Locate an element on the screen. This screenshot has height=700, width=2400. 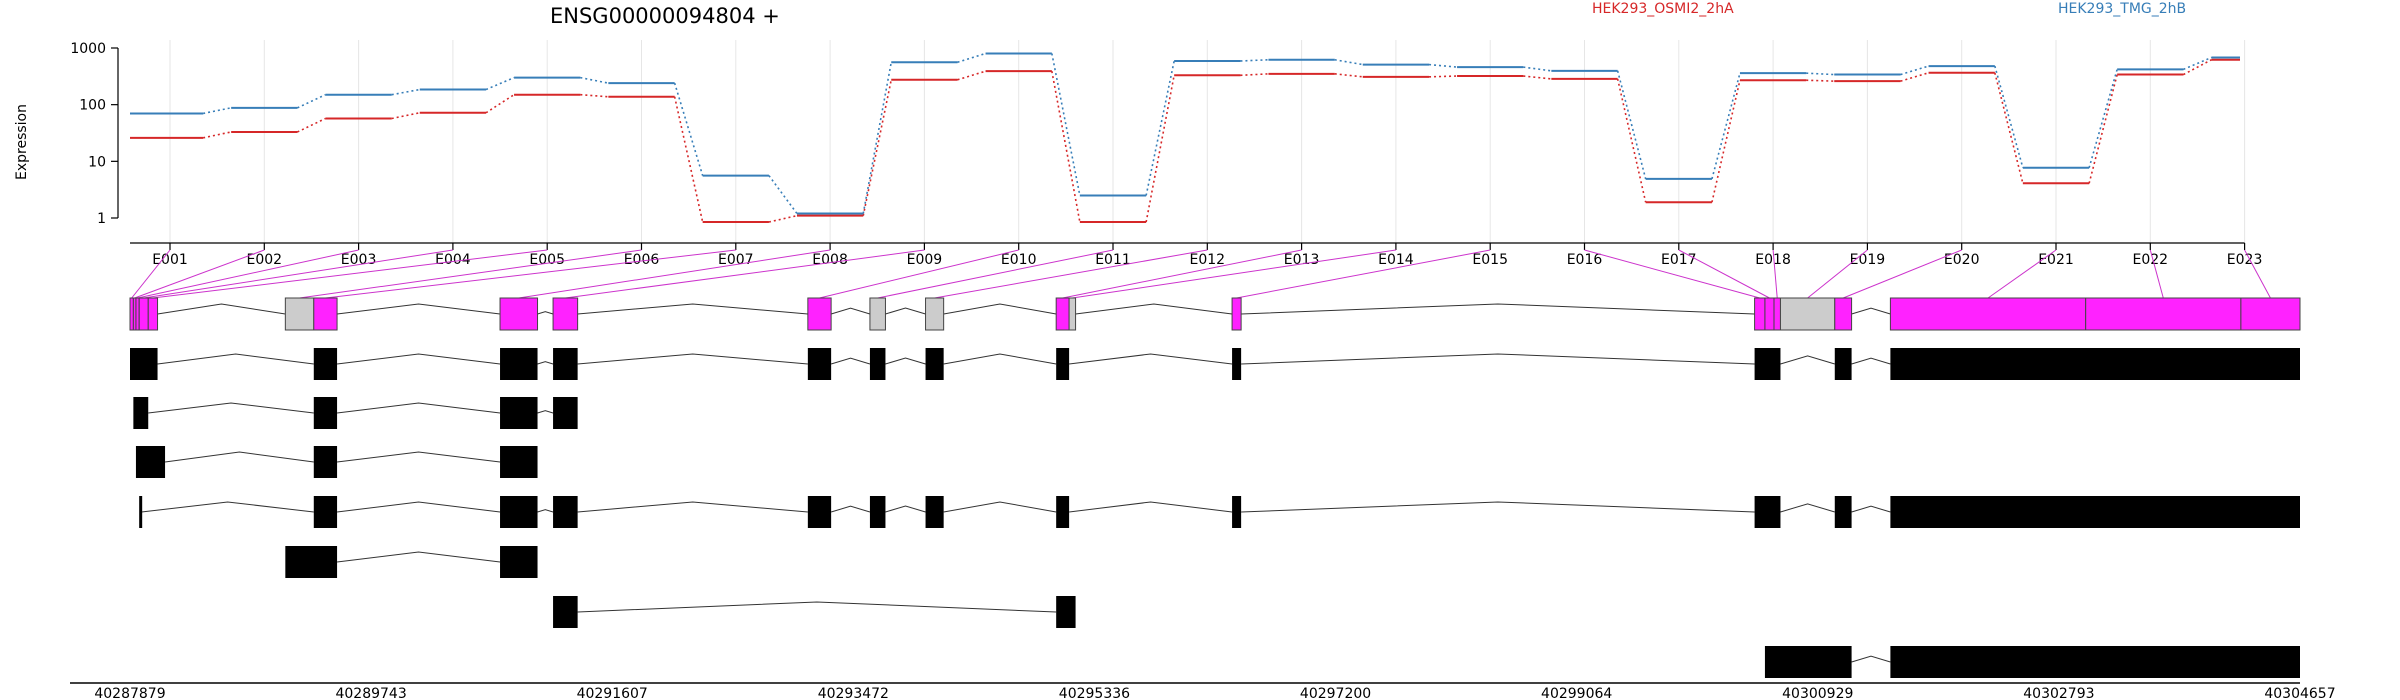
genomic-tick-label: 40291607 is located at coordinates (612, 693).